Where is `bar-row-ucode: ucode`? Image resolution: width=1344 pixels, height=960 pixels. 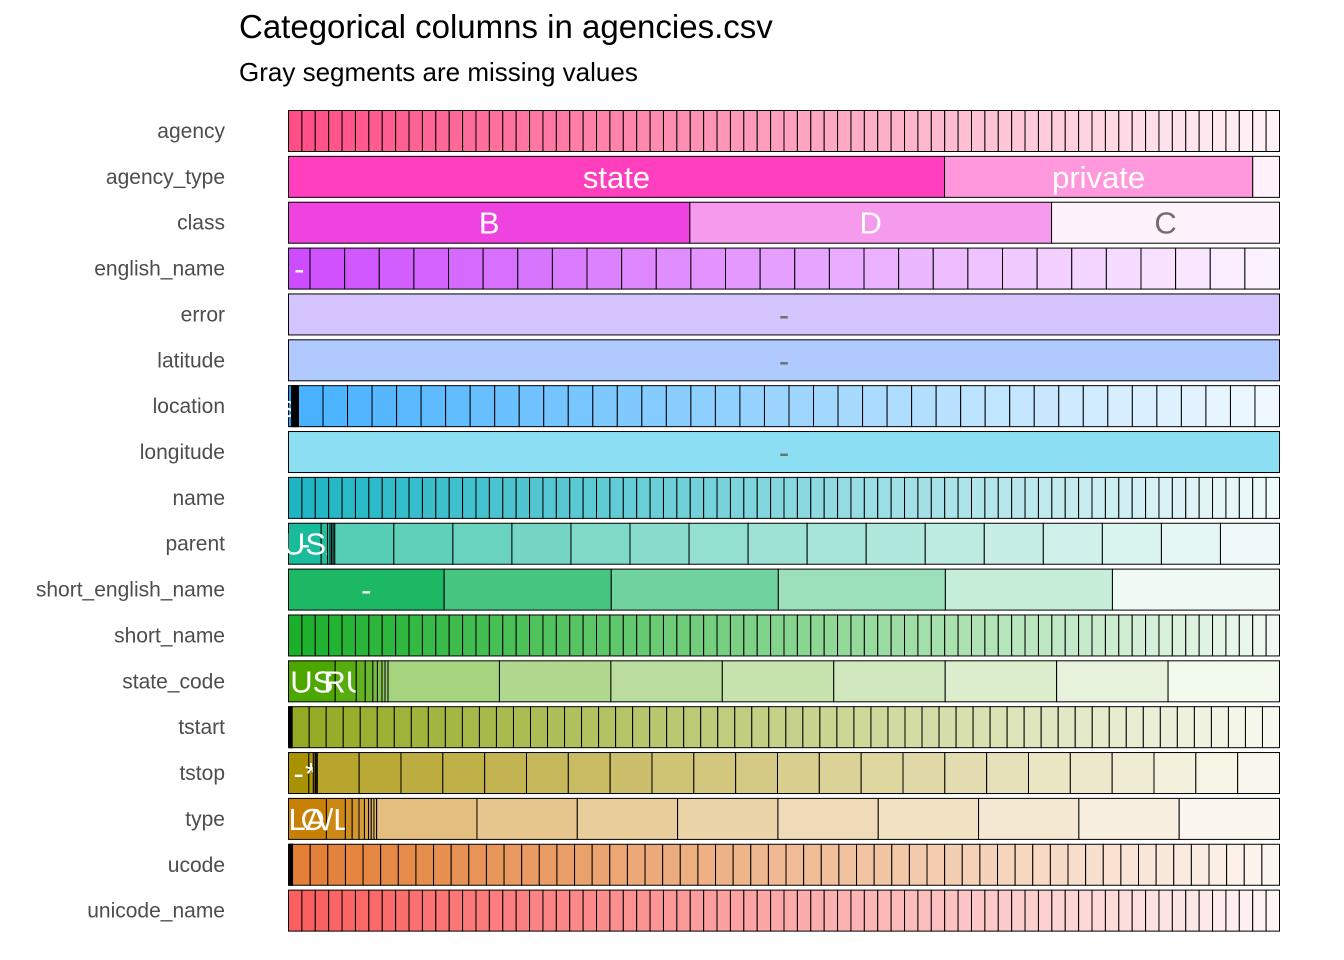 bar-row-ucode: ucode is located at coordinates (724, 864).